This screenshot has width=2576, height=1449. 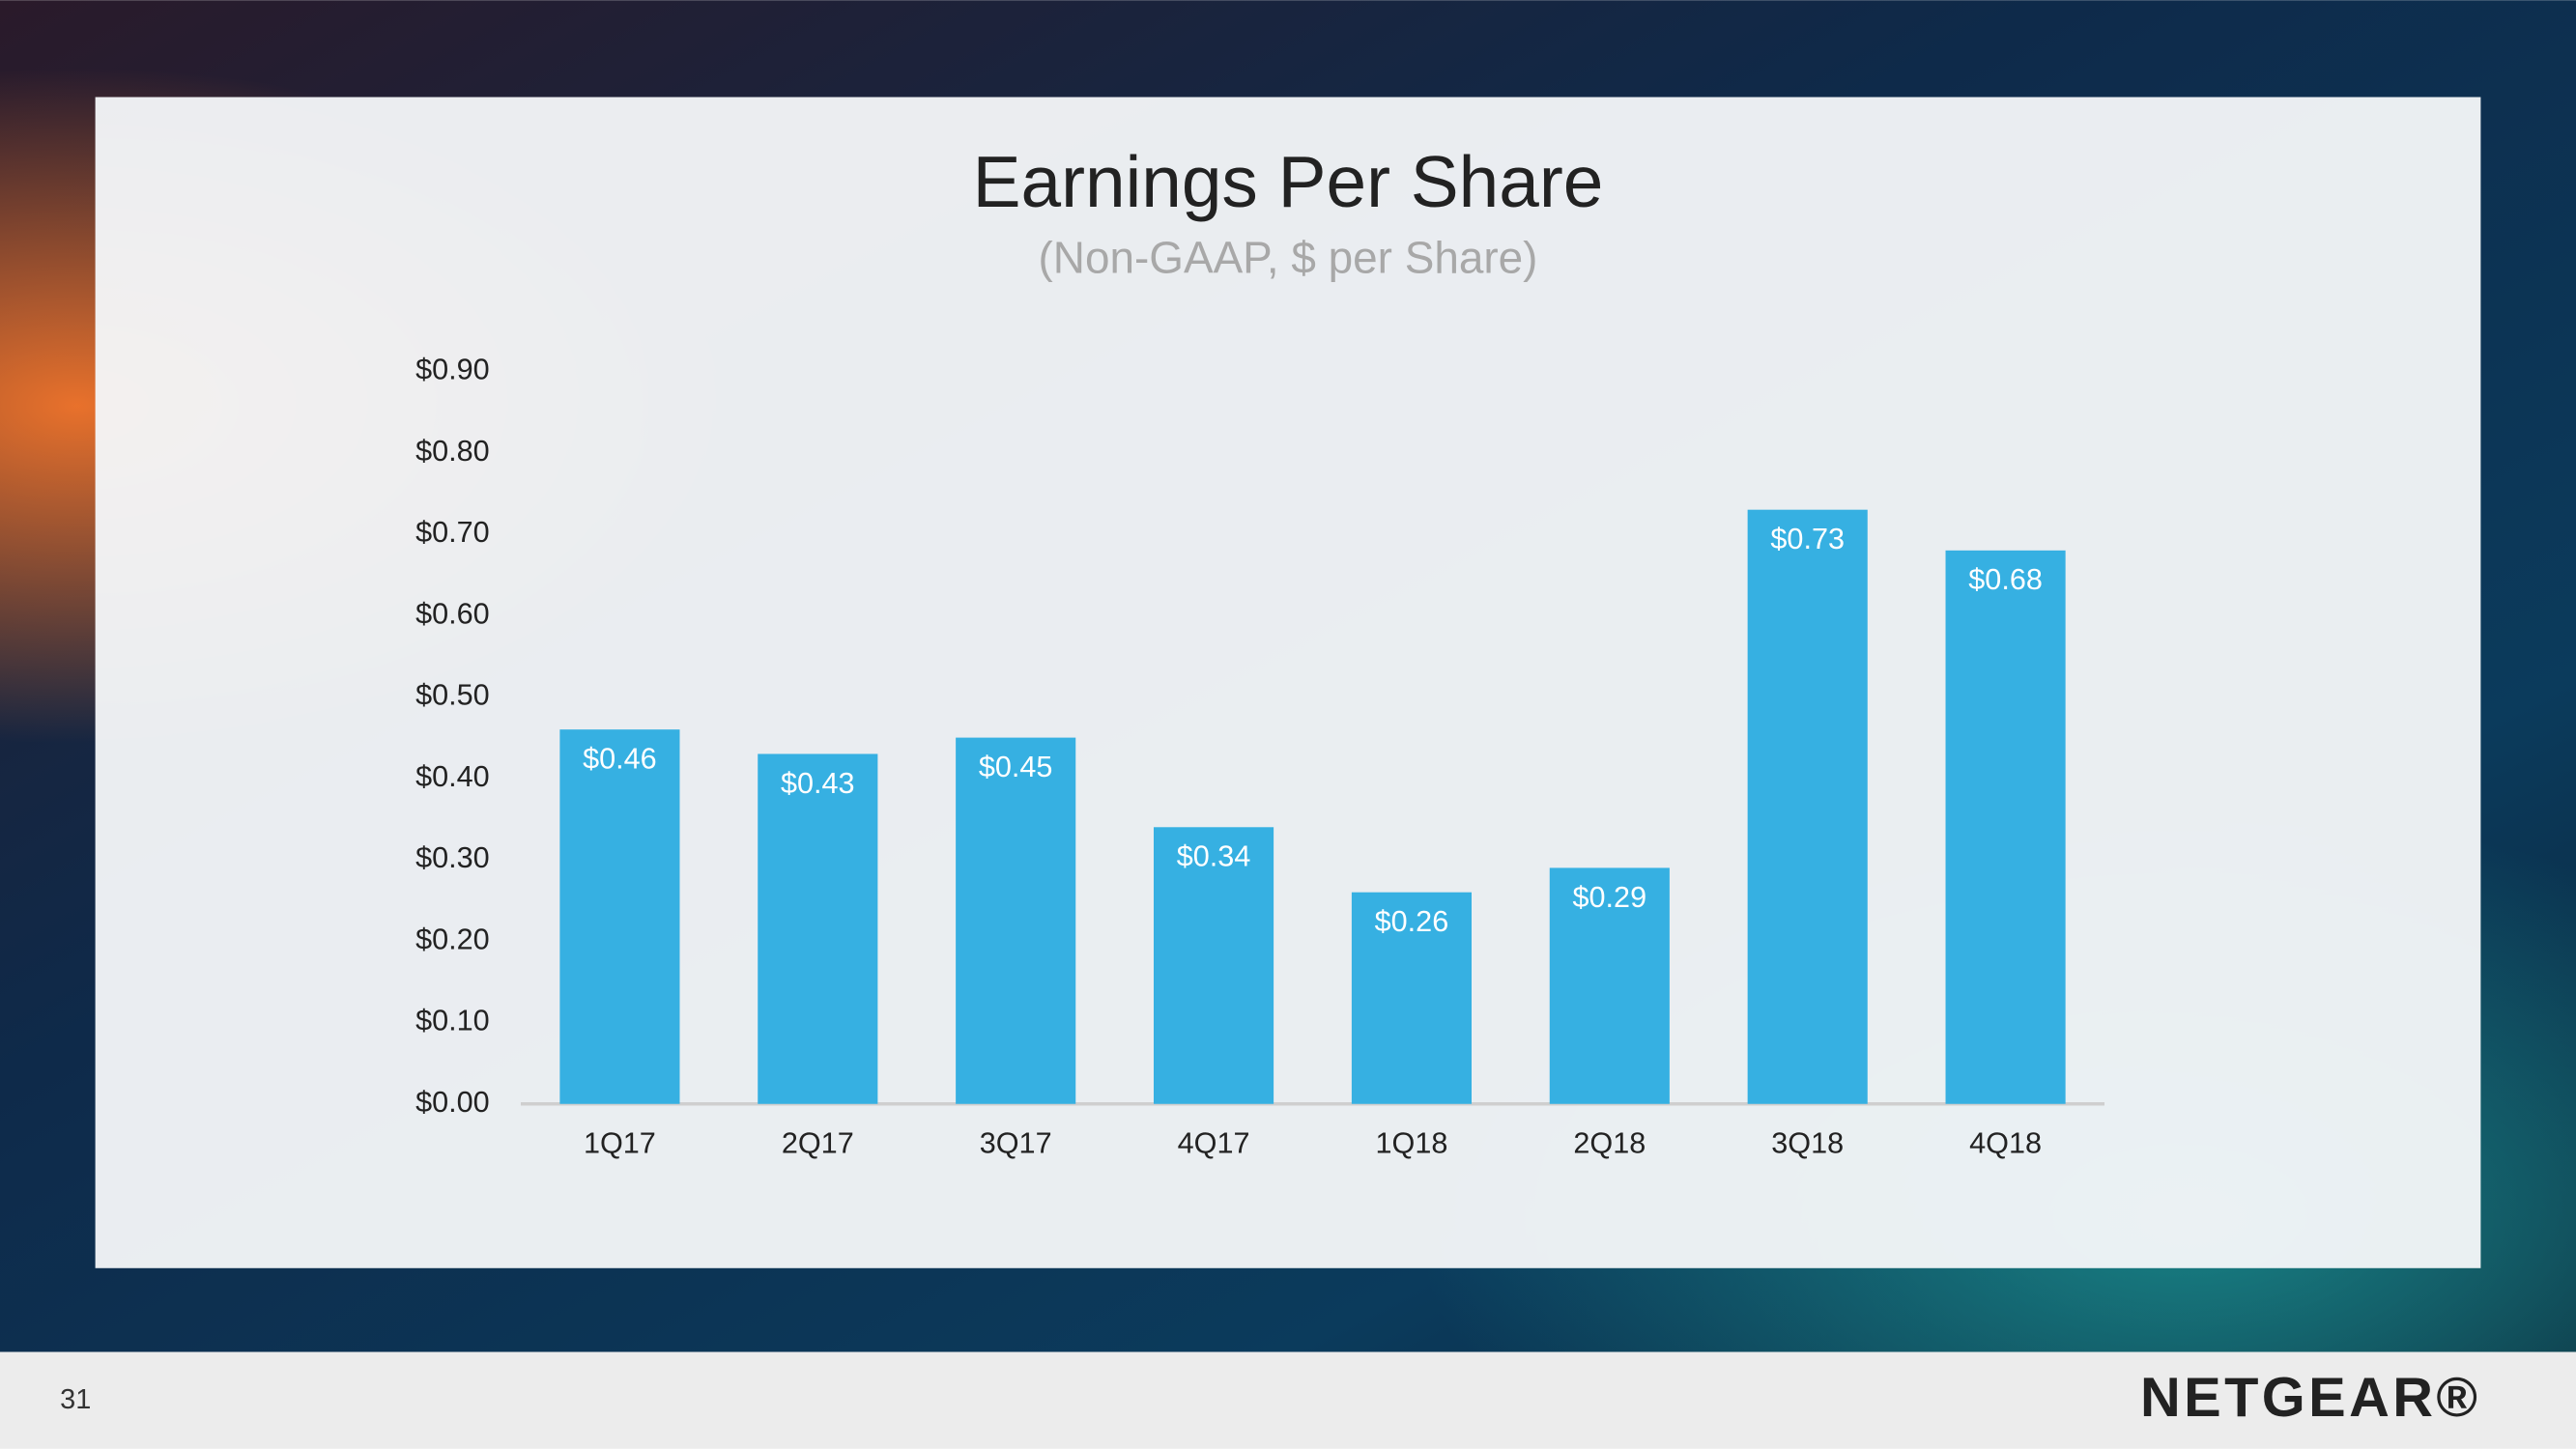 What do you see at coordinates (453, 532) in the screenshot?
I see `y-tick-label: $0.70` at bounding box center [453, 532].